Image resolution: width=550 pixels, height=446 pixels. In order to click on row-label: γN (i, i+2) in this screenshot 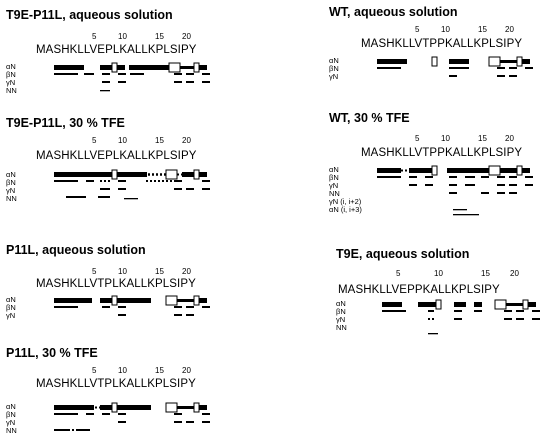, I will do `click(345, 201)`.